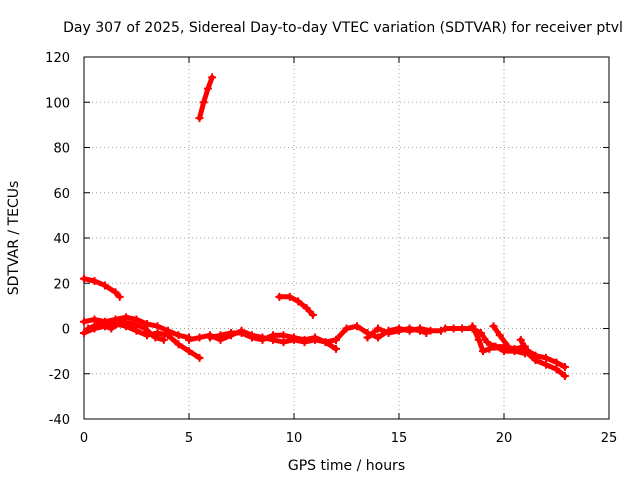 This screenshot has height=480, width=640. What do you see at coordinates (346, 466) in the screenshot?
I see `x-axis-label: GPS time / hours` at bounding box center [346, 466].